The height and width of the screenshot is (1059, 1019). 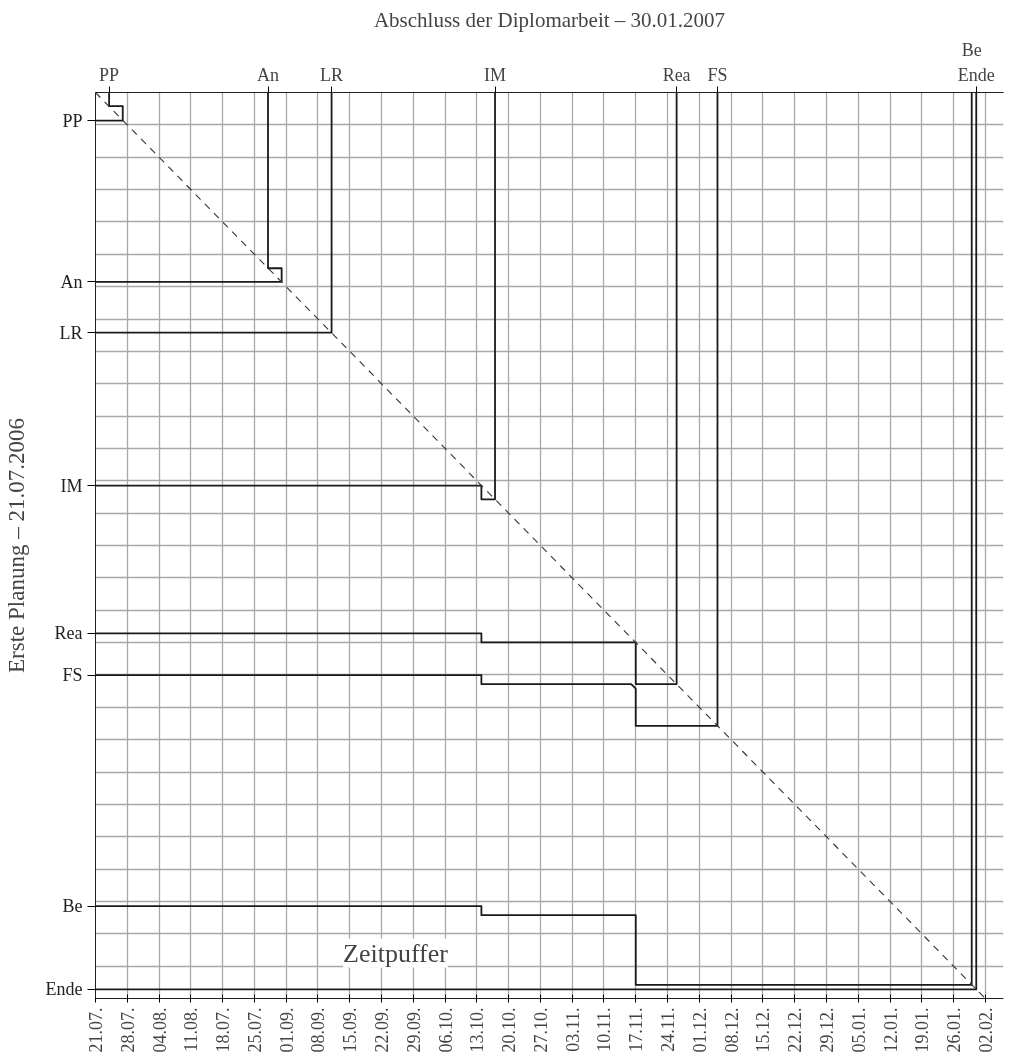 What do you see at coordinates (96, 1030) in the screenshot?
I see `x-tick-label: 21.07.` at bounding box center [96, 1030].